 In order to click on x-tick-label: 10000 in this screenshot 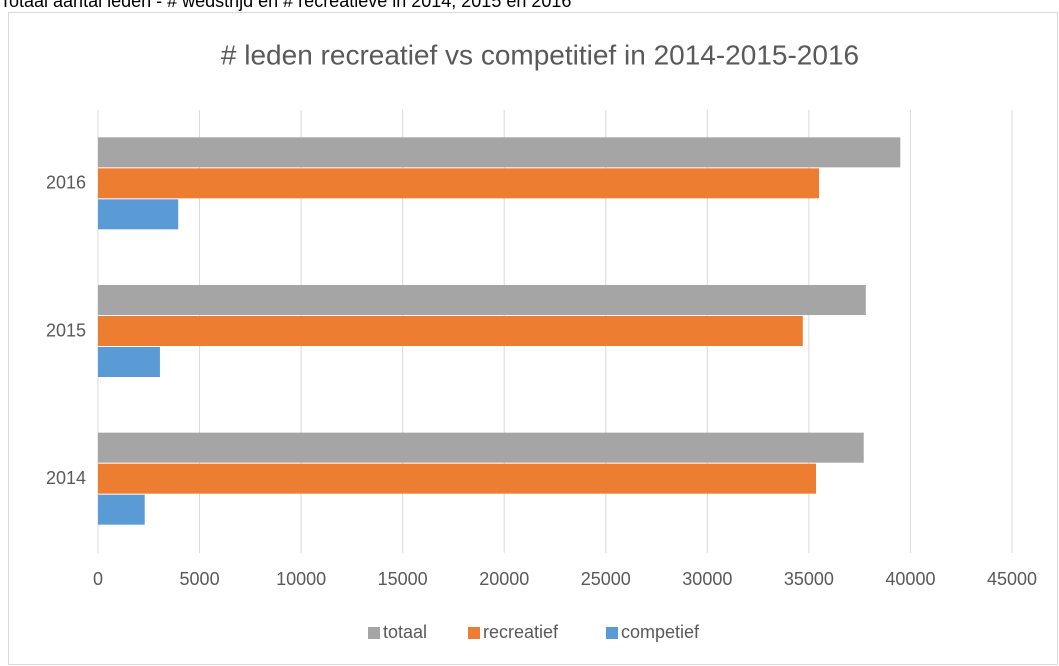, I will do `click(301, 579)`.